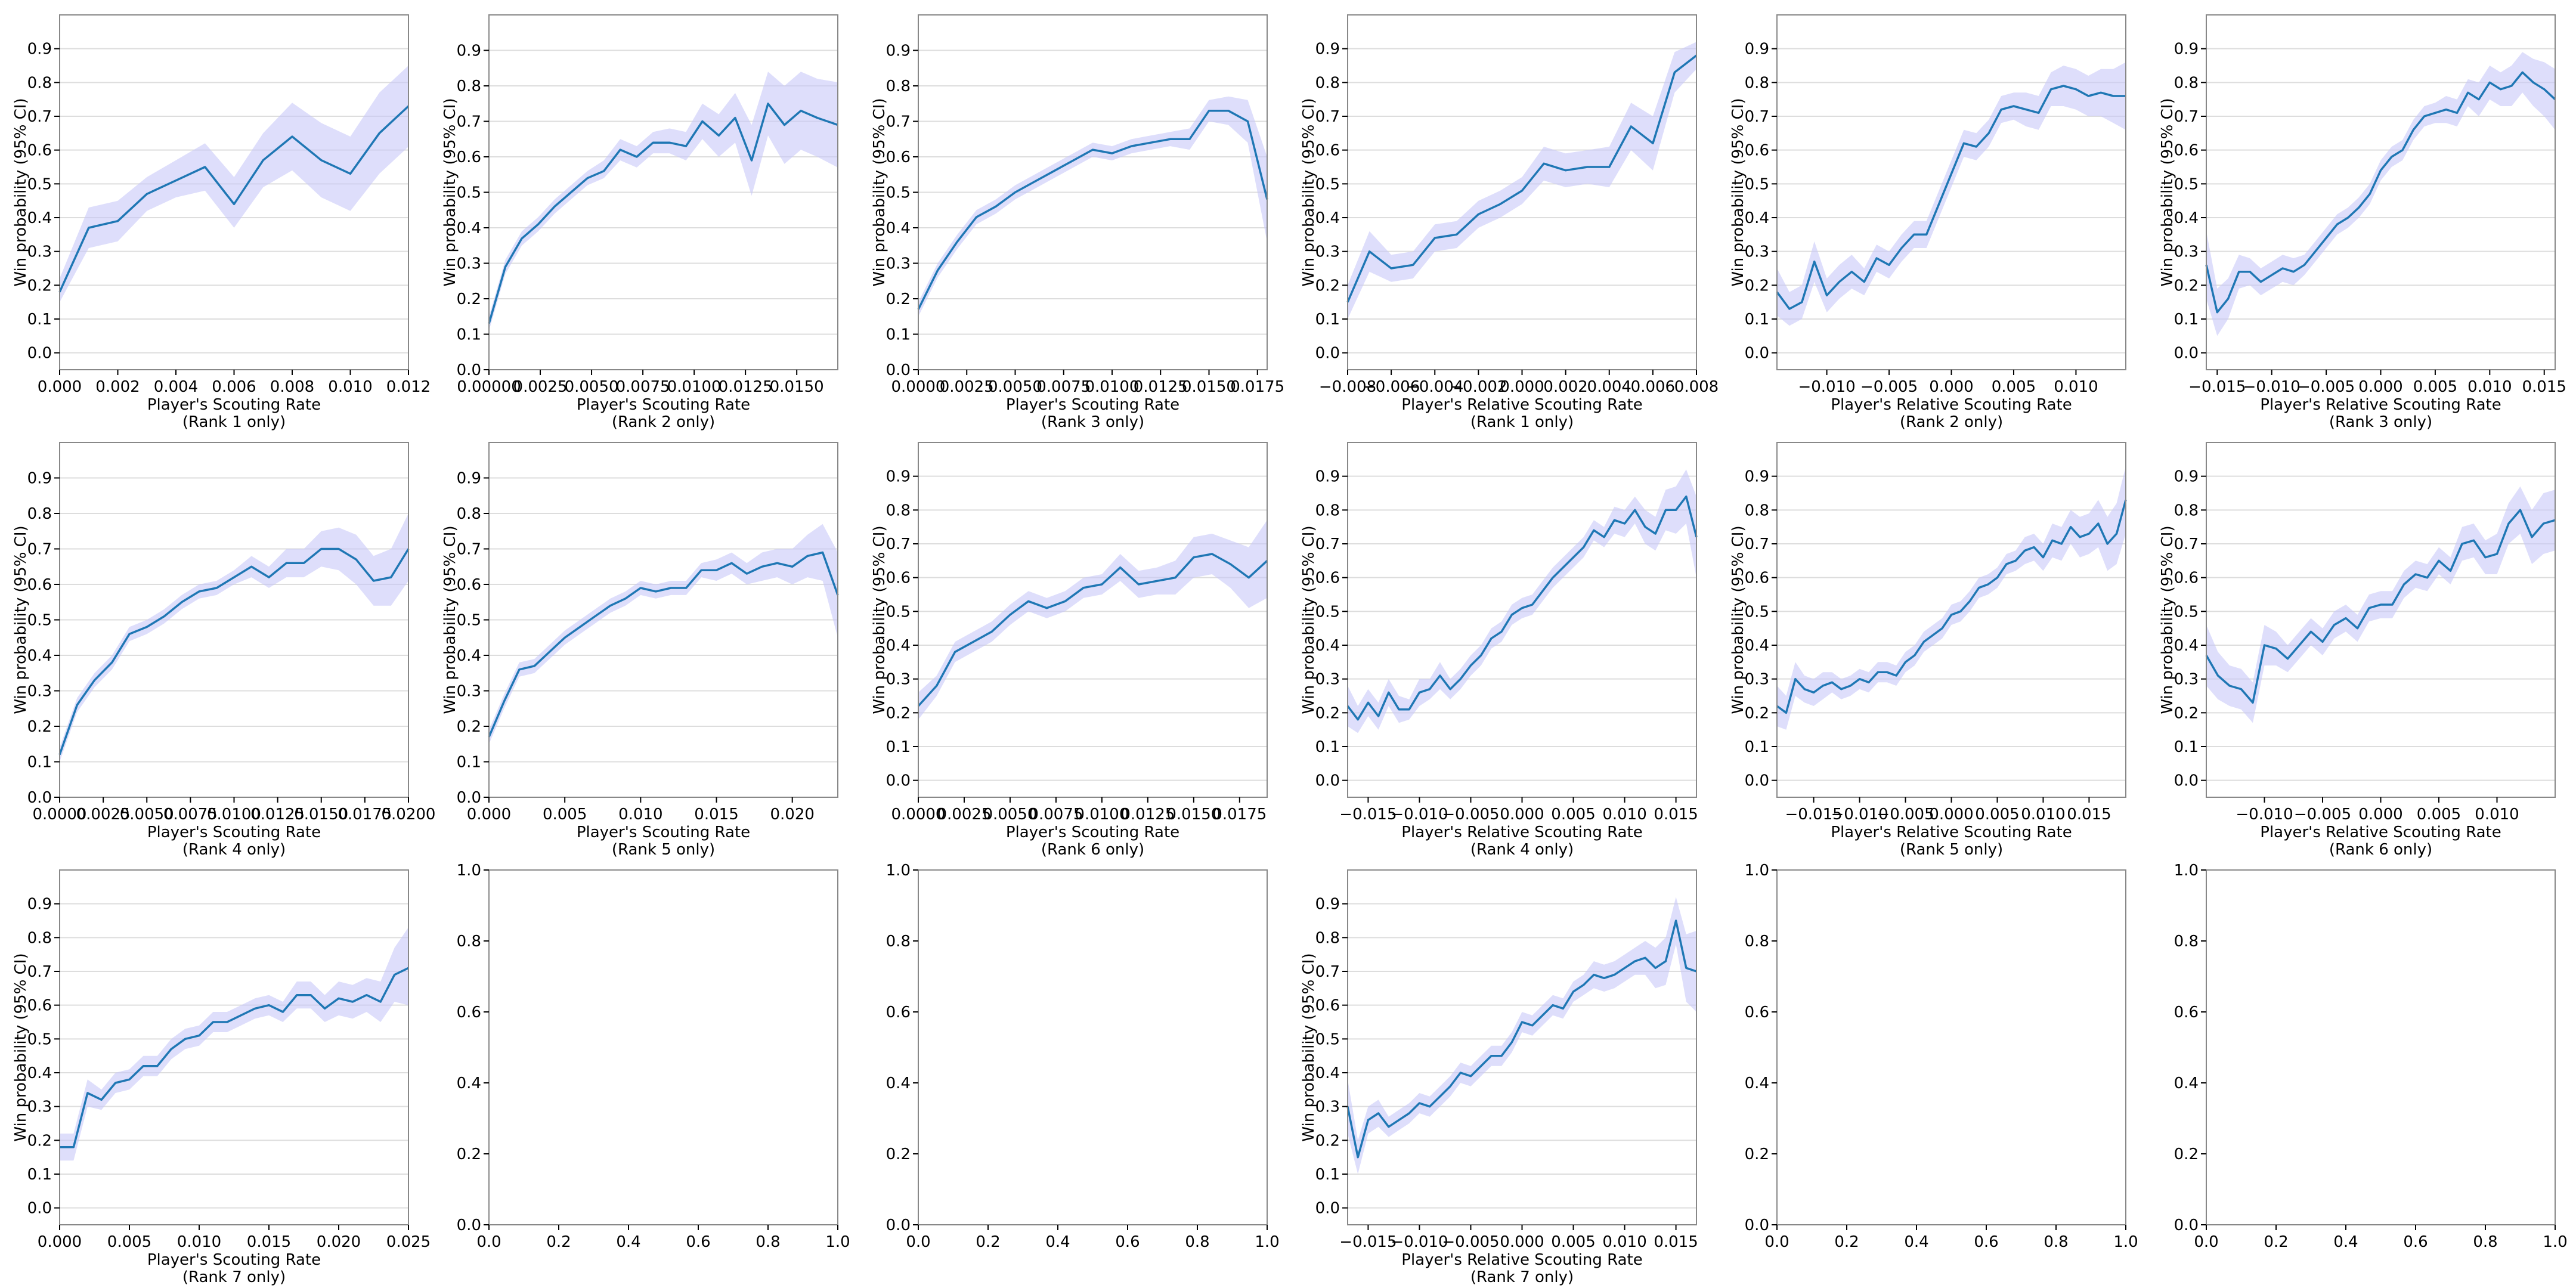 This screenshot has width=2576, height=1288. Describe the element at coordinates (1391, 387) in the screenshot. I see `x-tick-label: −0.006` at that location.